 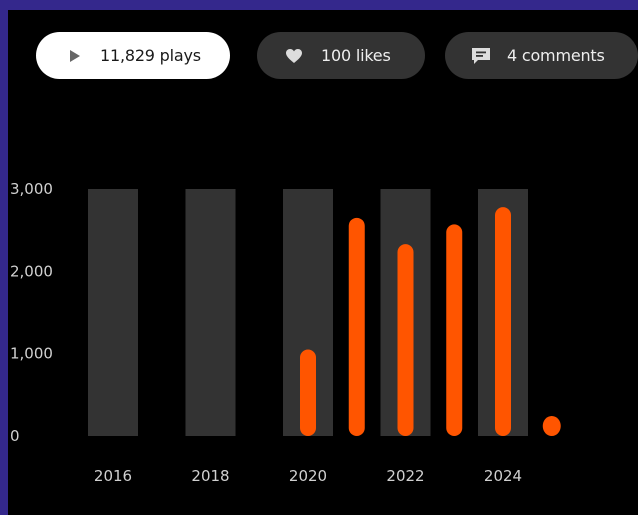 What do you see at coordinates (405, 340) in the screenshot?
I see `bar-2022` at bounding box center [405, 340].